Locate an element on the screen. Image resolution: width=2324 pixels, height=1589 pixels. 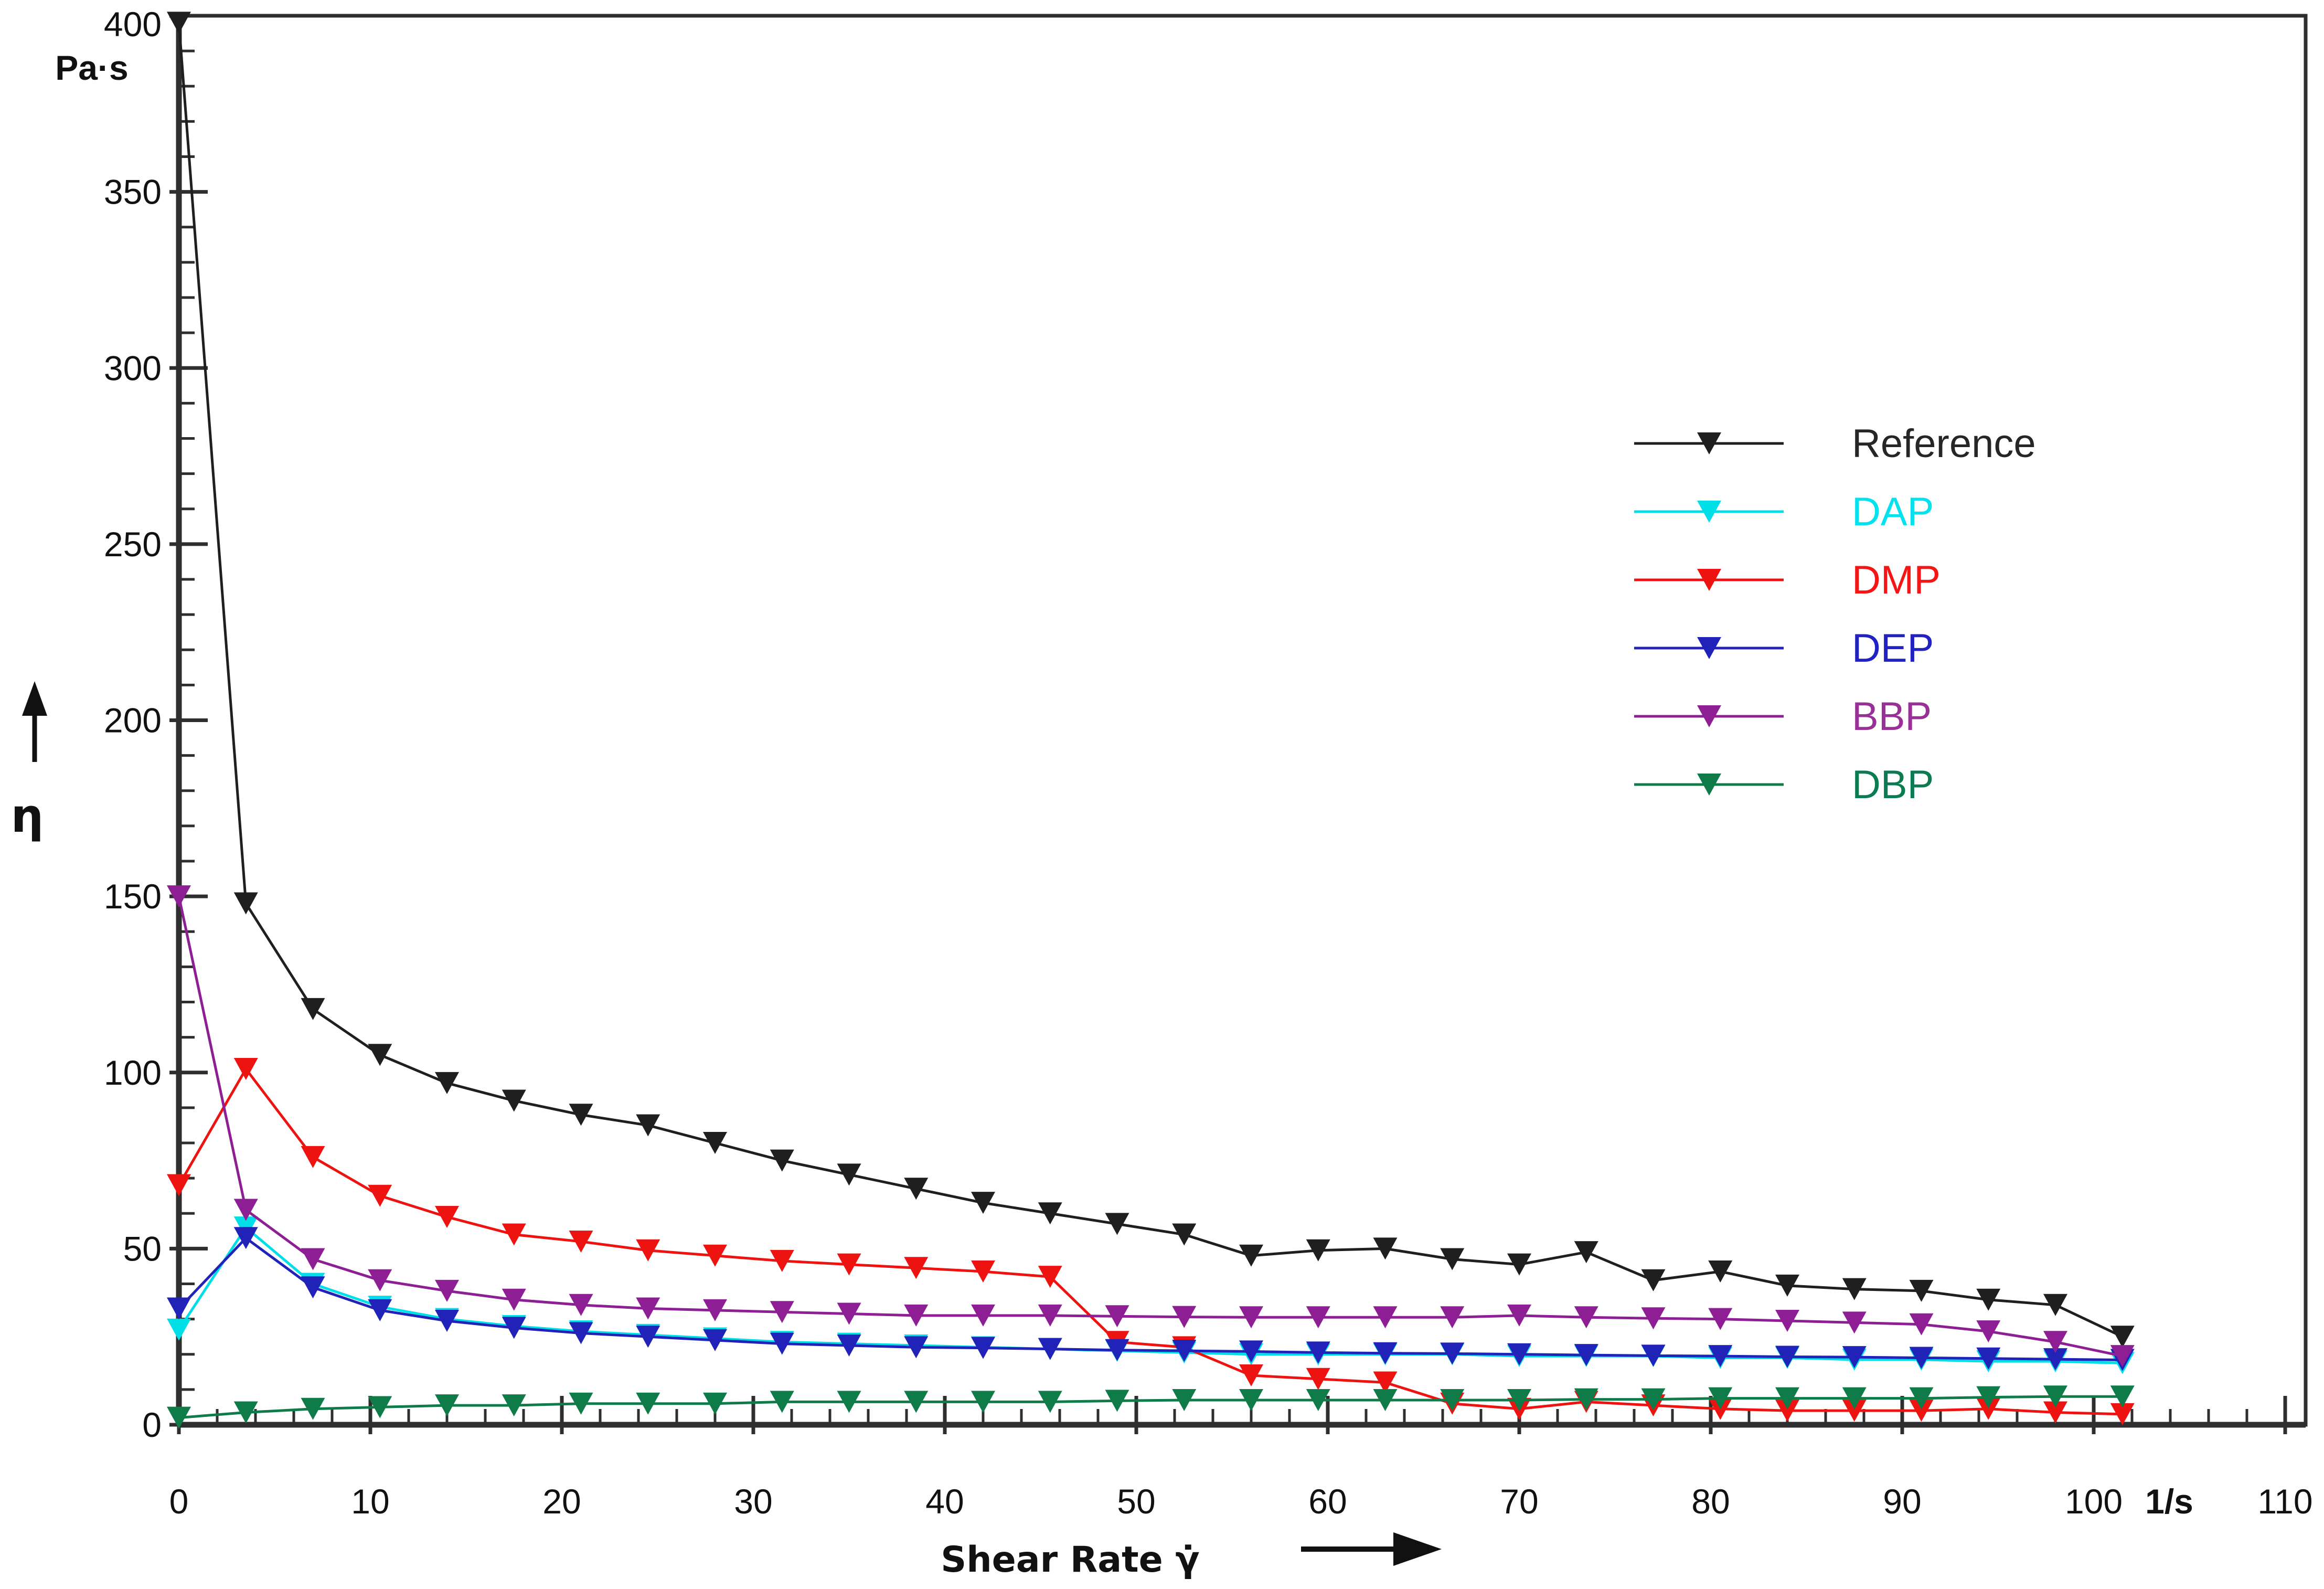
dep-line is located at coordinates (1150, 1298).